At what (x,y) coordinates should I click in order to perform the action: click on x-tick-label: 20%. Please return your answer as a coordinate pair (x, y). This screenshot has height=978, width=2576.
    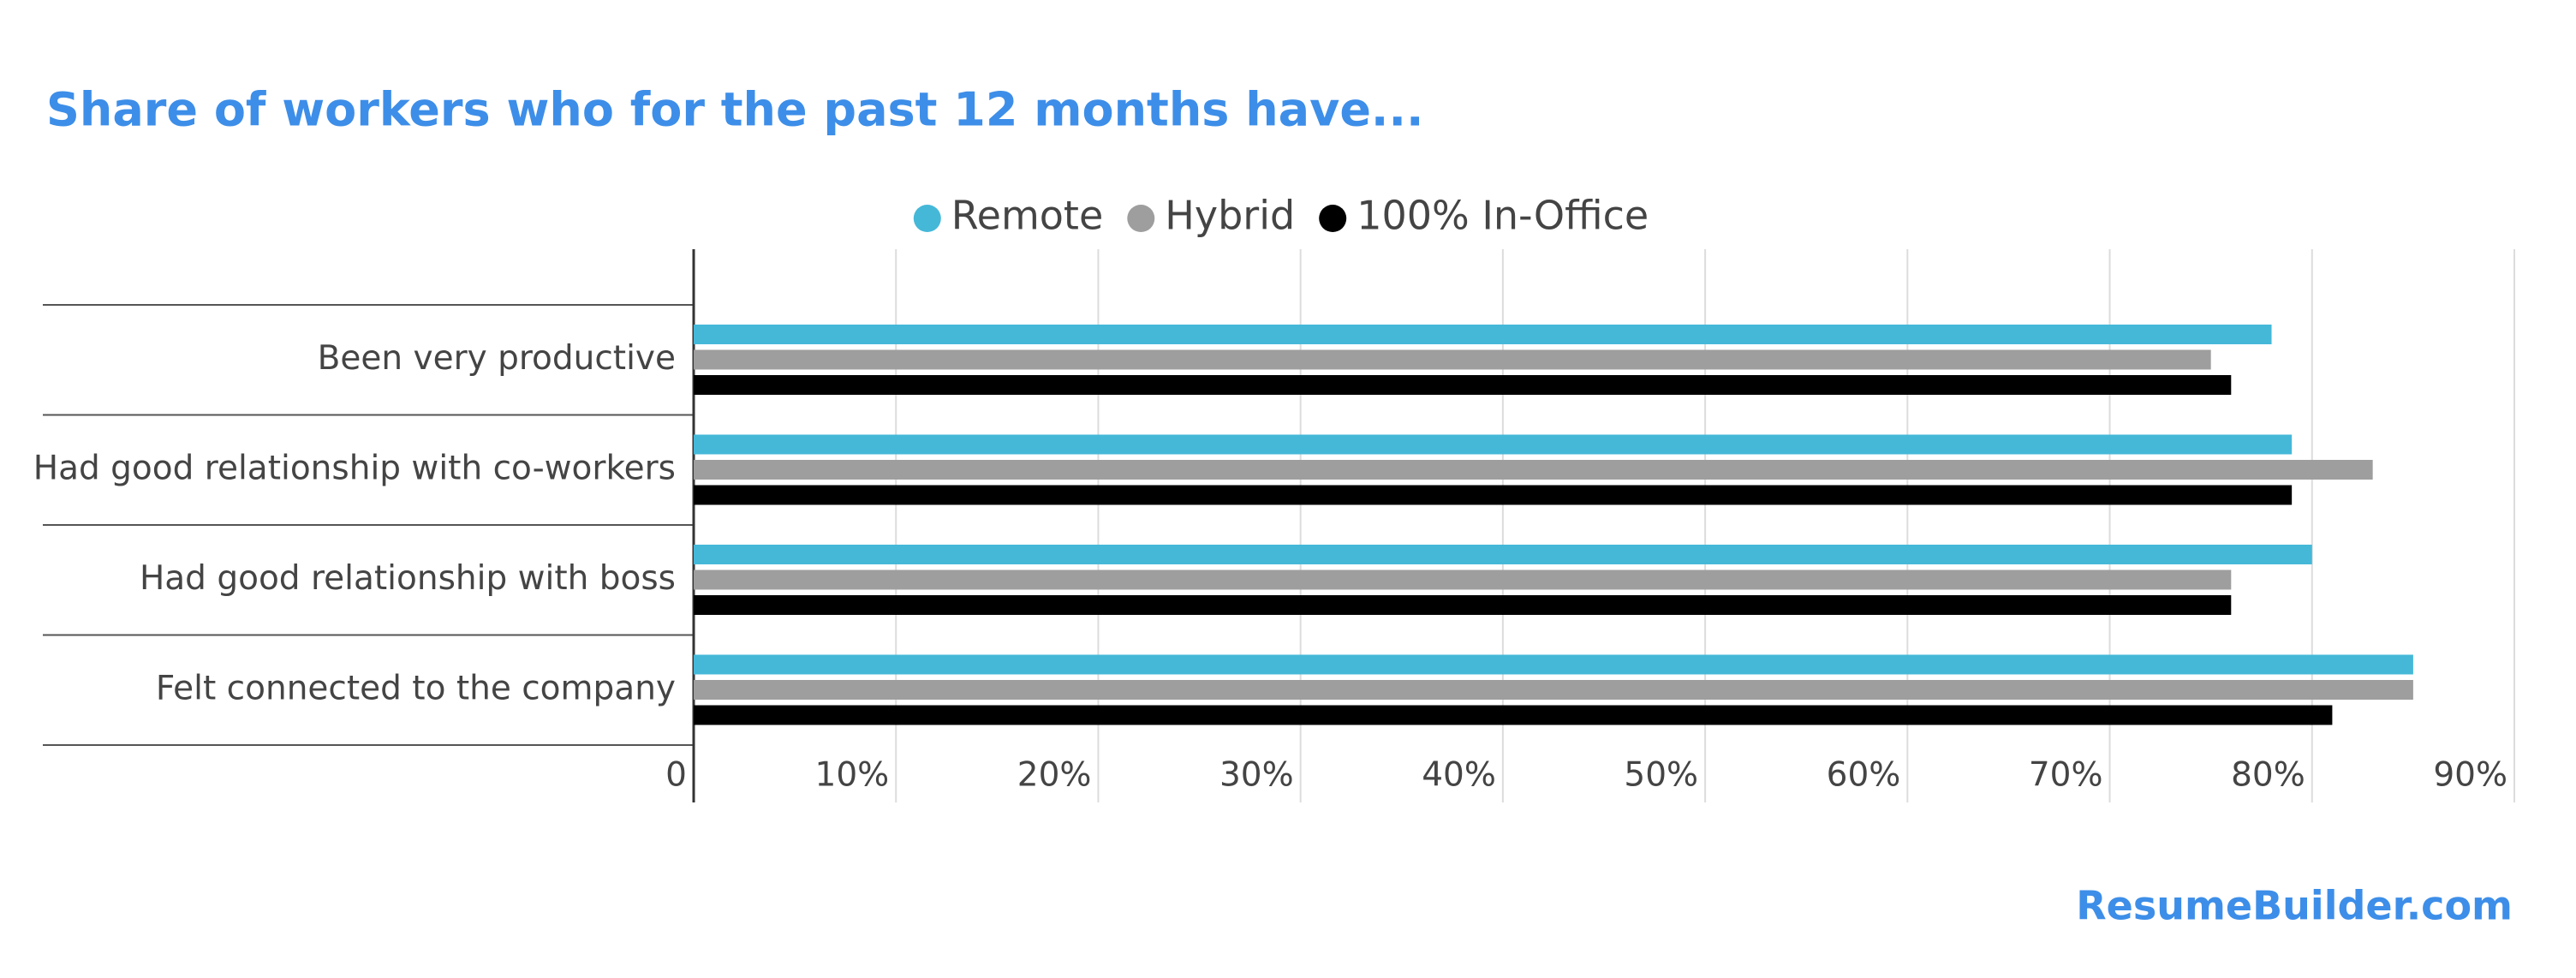
    Looking at the image, I should click on (1054, 775).